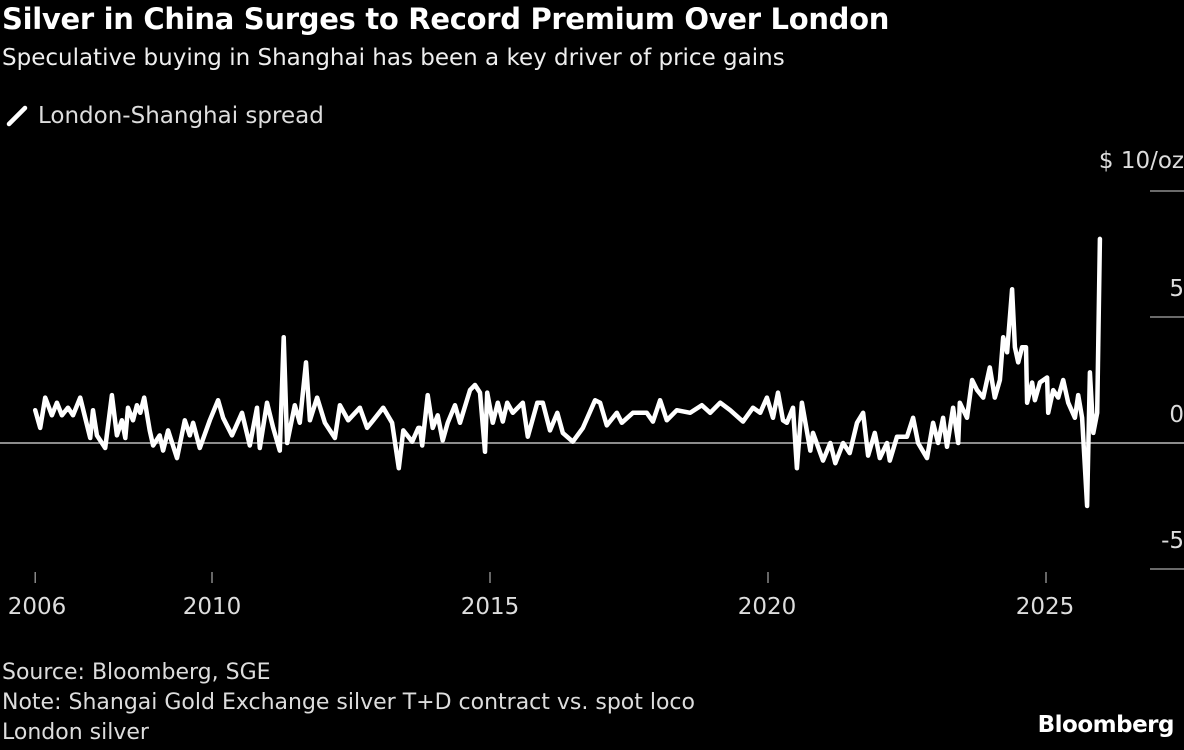 The width and height of the screenshot is (1184, 750). What do you see at coordinates (1106, 725) in the screenshot?
I see `bloomberg-logo: Bloomberg` at bounding box center [1106, 725].